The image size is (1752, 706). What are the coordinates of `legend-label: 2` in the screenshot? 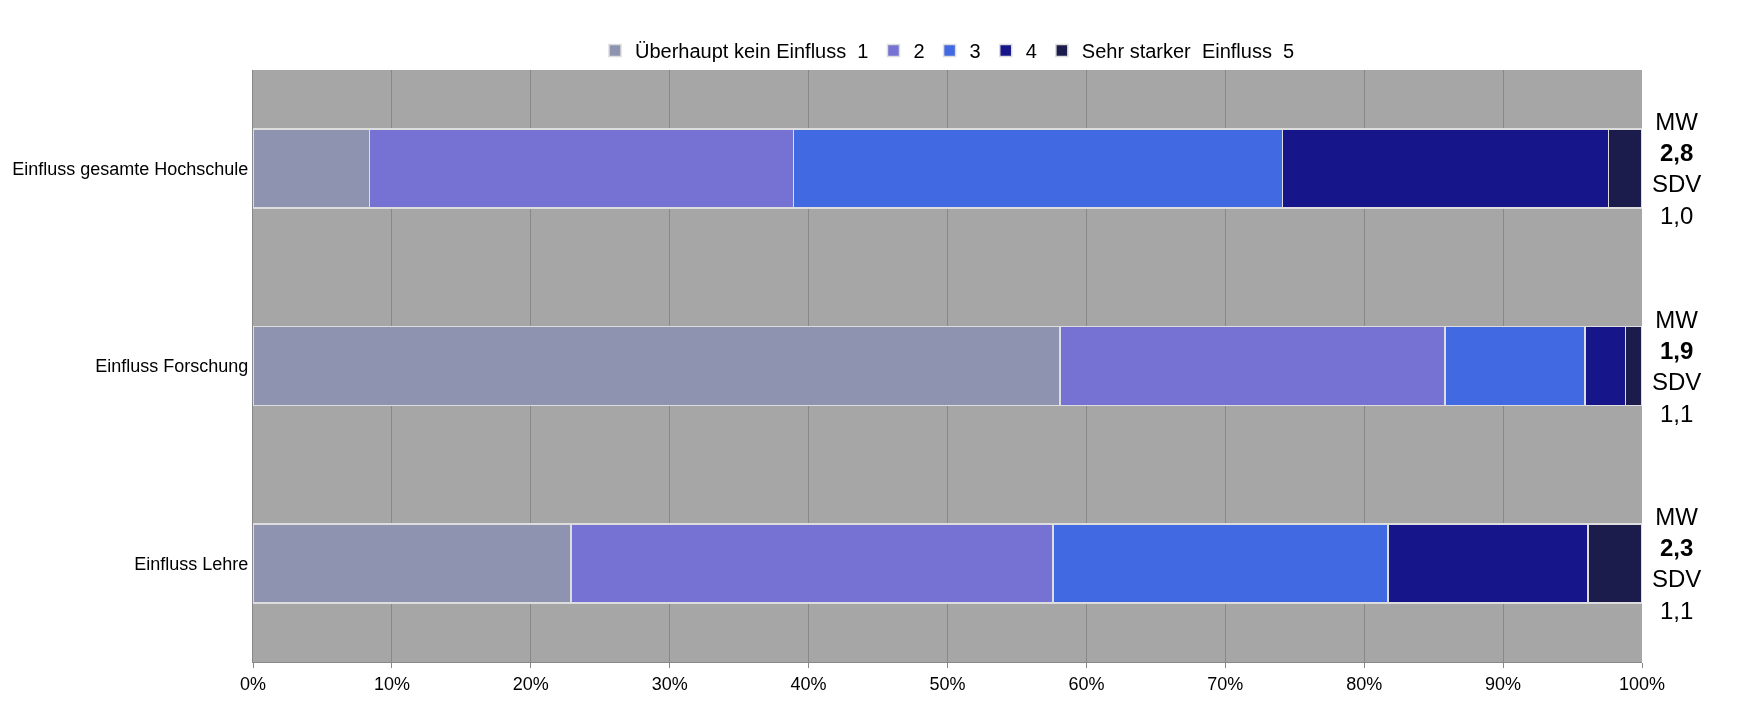 It's located at (919, 51).